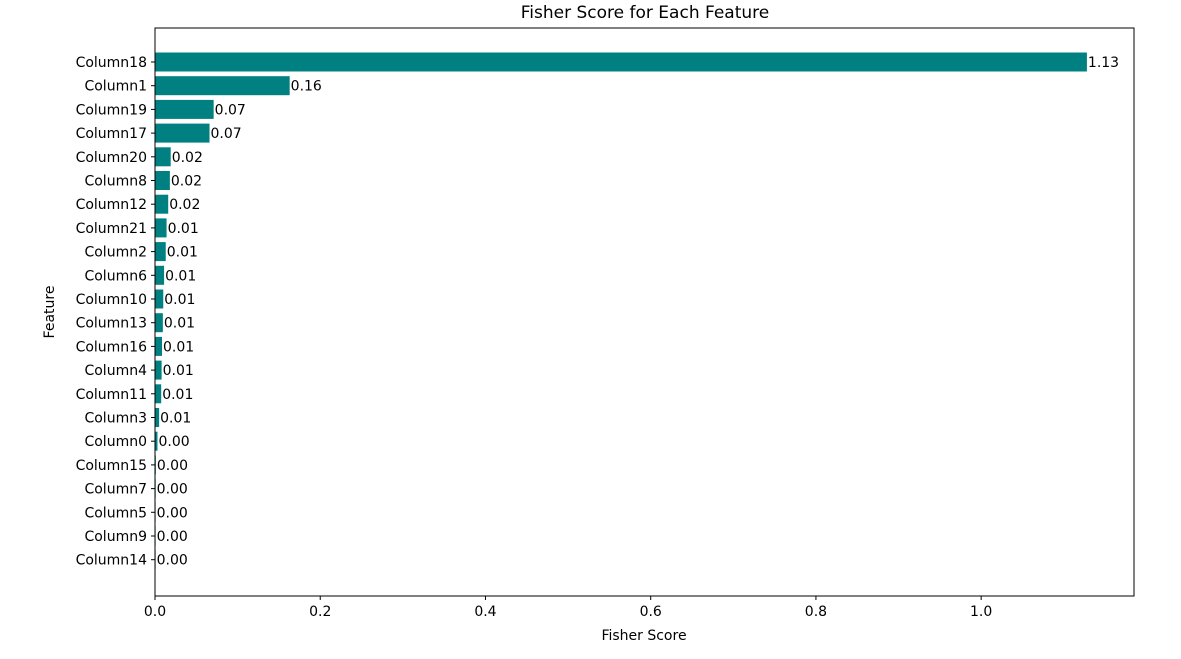 Image resolution: width=1181 pixels, height=659 pixels. What do you see at coordinates (111, 466) in the screenshot?
I see `y-tick-label-column15: Column15` at bounding box center [111, 466].